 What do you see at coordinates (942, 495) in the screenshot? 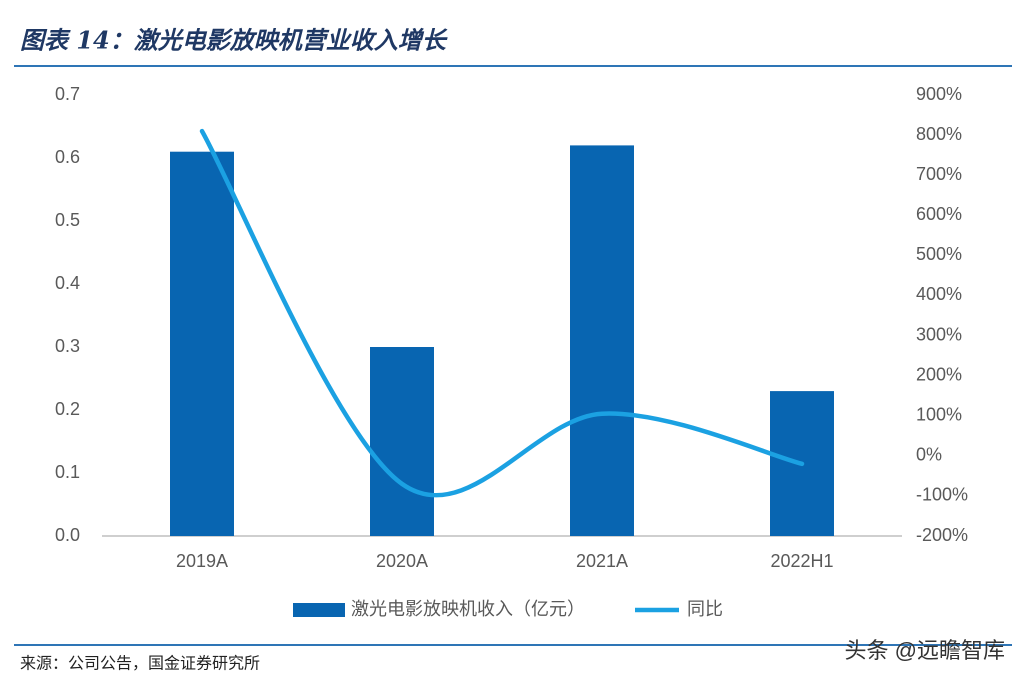
I see `y2-tick-label: -100%` at bounding box center [942, 495].